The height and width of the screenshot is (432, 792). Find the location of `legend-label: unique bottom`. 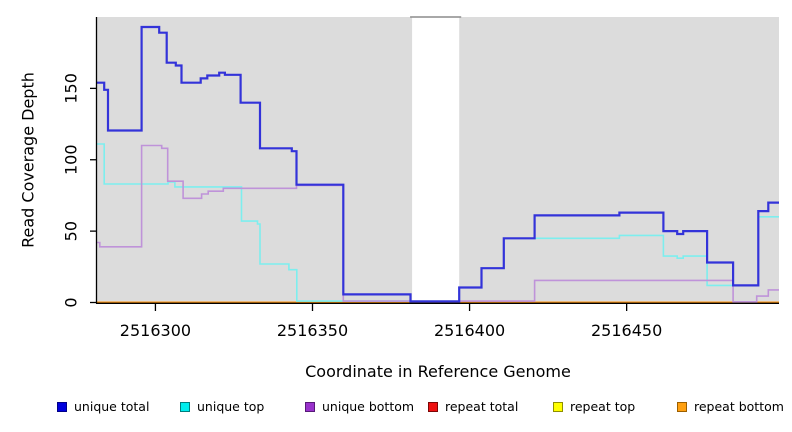

legend-label: unique bottom is located at coordinates (368, 406).